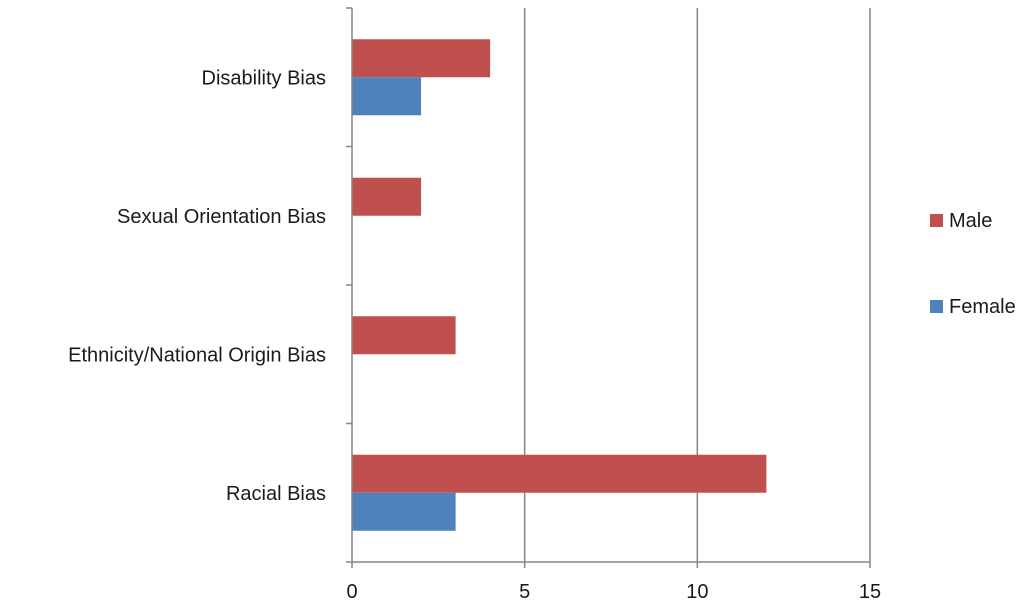 The image size is (1033, 608). I want to click on category-label: Sexual Orientation Bias, so click(221, 217).